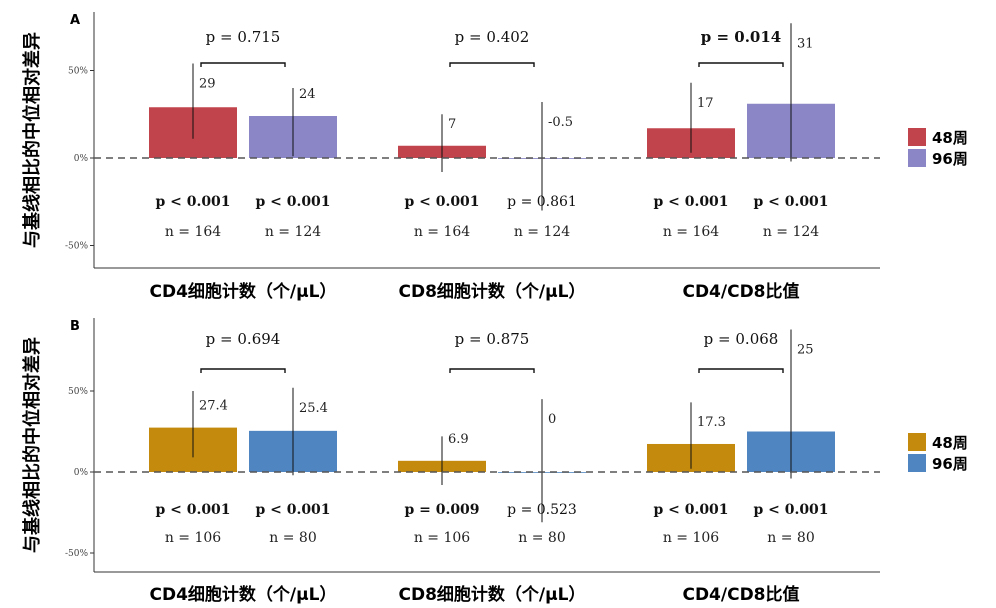 This screenshot has width=996, height=608. Describe the element at coordinates (243, 339) in the screenshot. I see `comparison-p-value: p = 0.694` at that location.